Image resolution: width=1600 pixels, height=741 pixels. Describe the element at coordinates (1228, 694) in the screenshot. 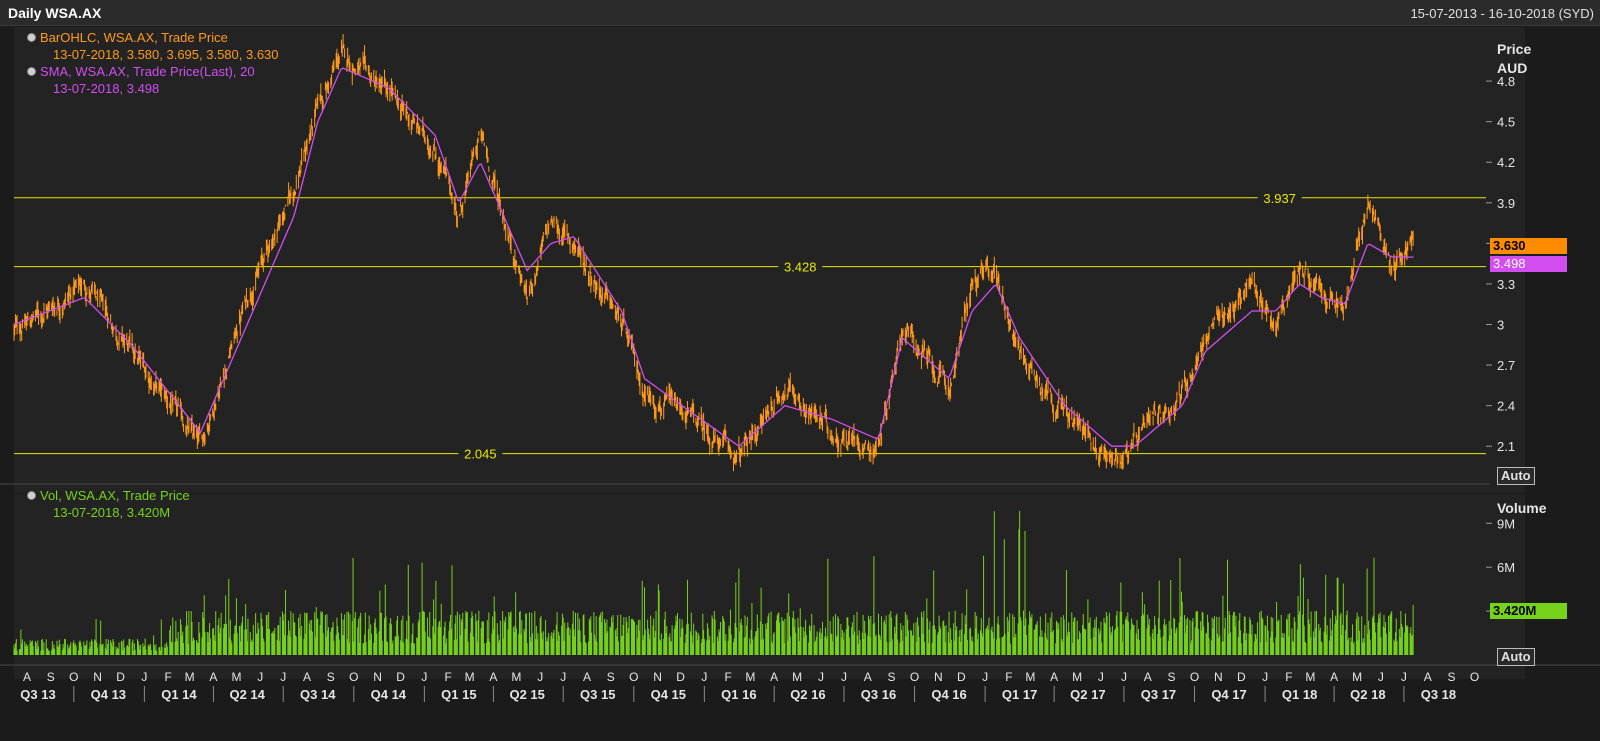

I see `quarter-label: Q4 17` at that location.